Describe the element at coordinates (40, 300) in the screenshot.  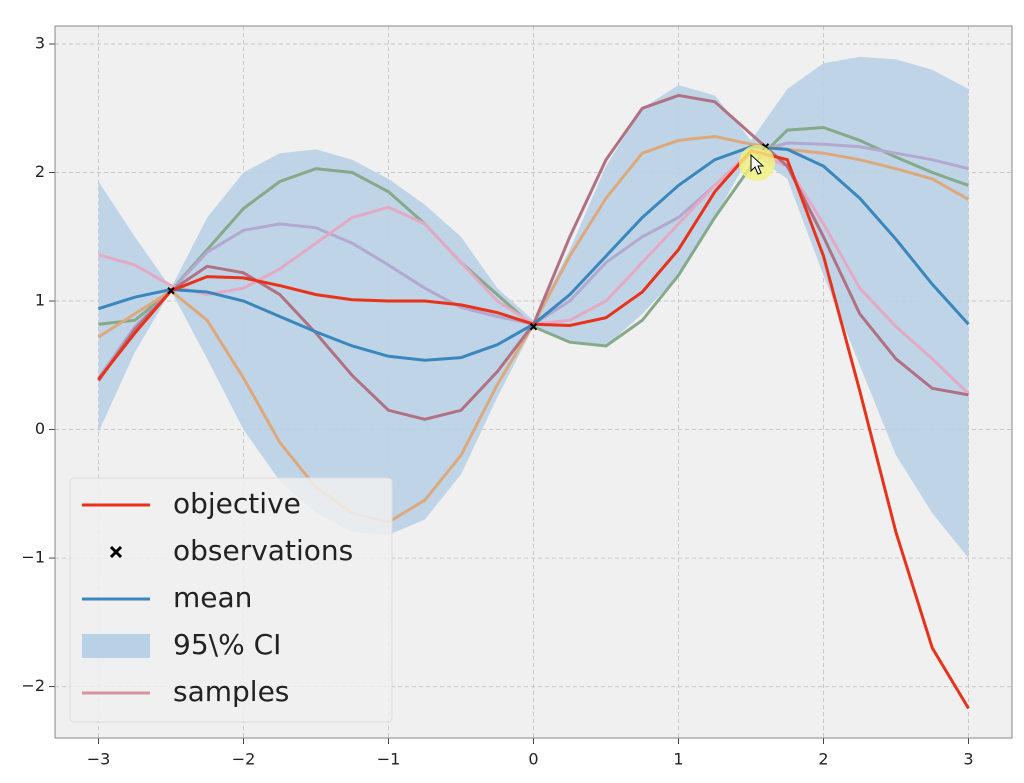
I see `y-tick-label: 1` at that location.